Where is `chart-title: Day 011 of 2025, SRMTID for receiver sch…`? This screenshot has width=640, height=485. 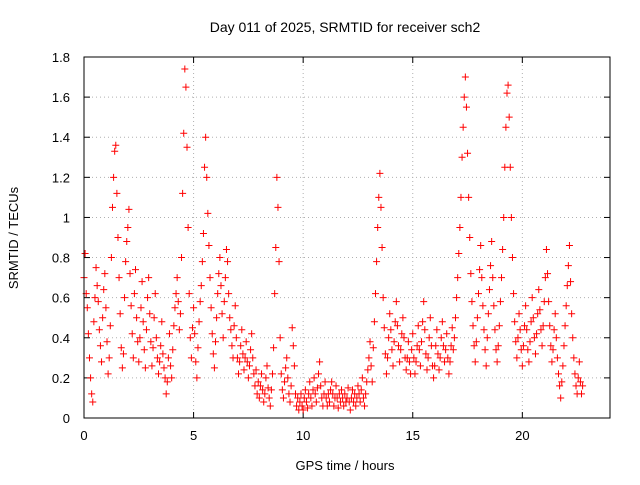
chart-title: Day 011 of 2025, SRMTID for receiver sch… is located at coordinates (345, 27).